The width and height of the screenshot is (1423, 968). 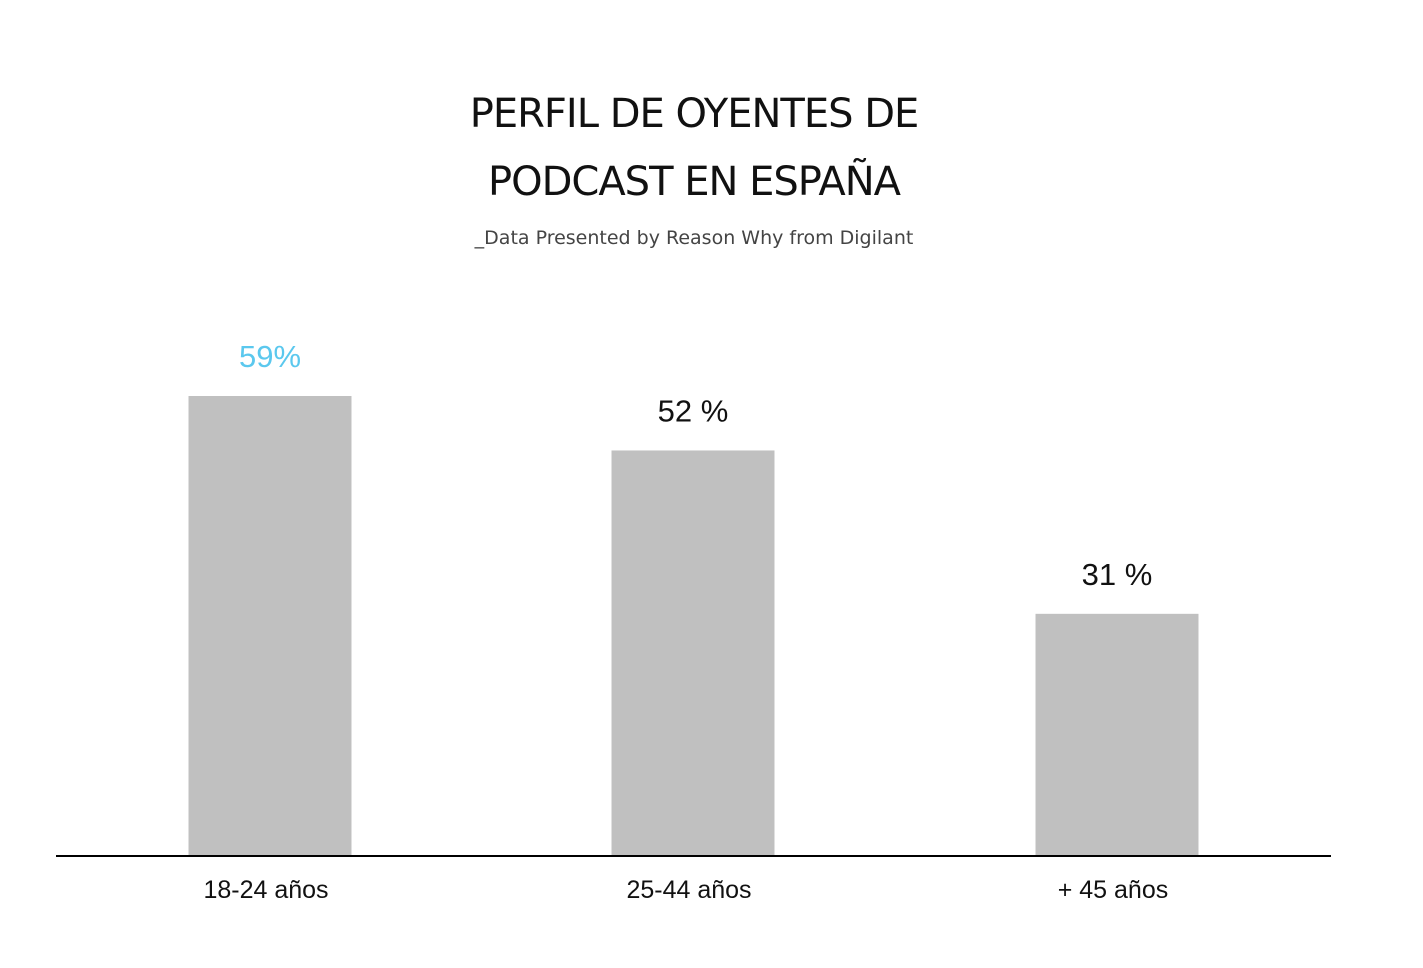 What do you see at coordinates (695, 148) in the screenshot?
I see `chart-title: PERFIL DE OYENTES DE PODCAST EN ESPAÑA` at bounding box center [695, 148].